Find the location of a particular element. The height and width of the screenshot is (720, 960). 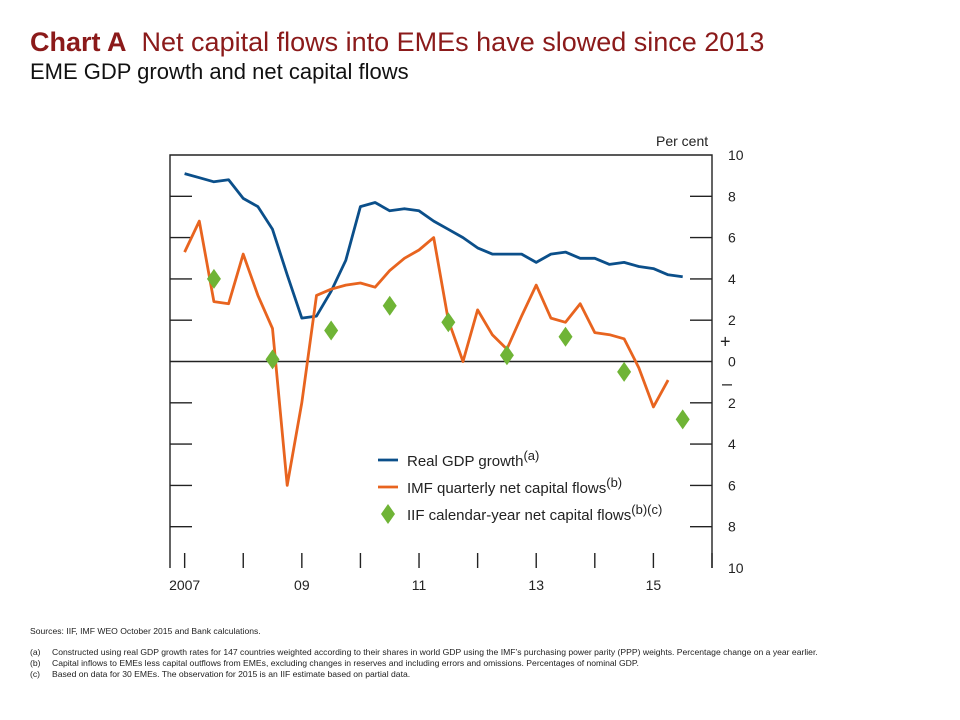

legend-label-text: IIF calendar-year net capital flows is located at coordinates (519, 515).